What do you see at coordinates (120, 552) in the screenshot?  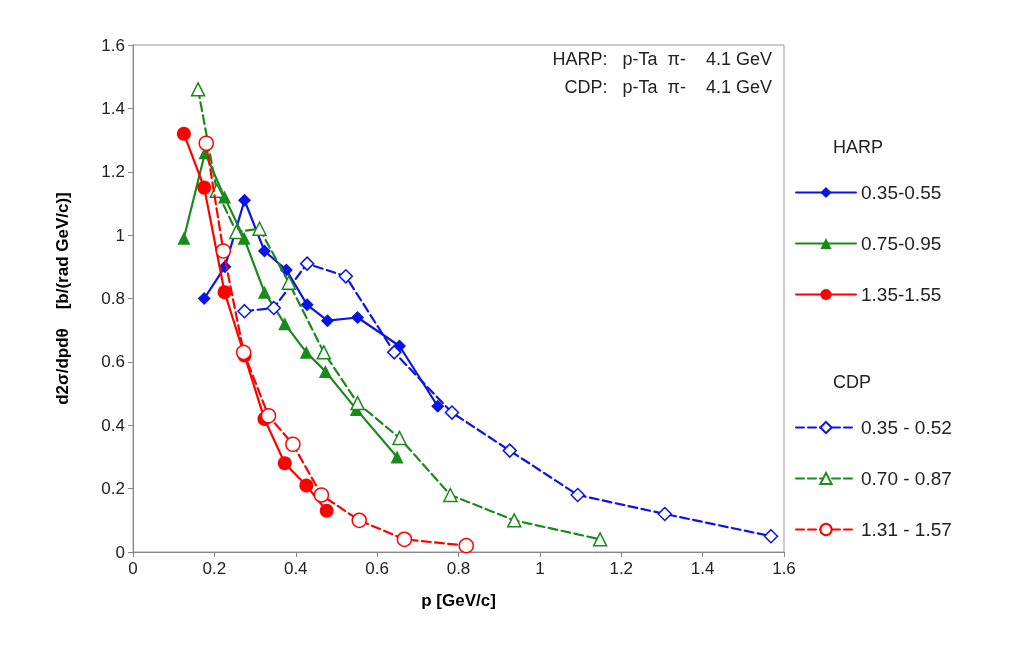 I see `y-tick-label: 0` at bounding box center [120, 552].